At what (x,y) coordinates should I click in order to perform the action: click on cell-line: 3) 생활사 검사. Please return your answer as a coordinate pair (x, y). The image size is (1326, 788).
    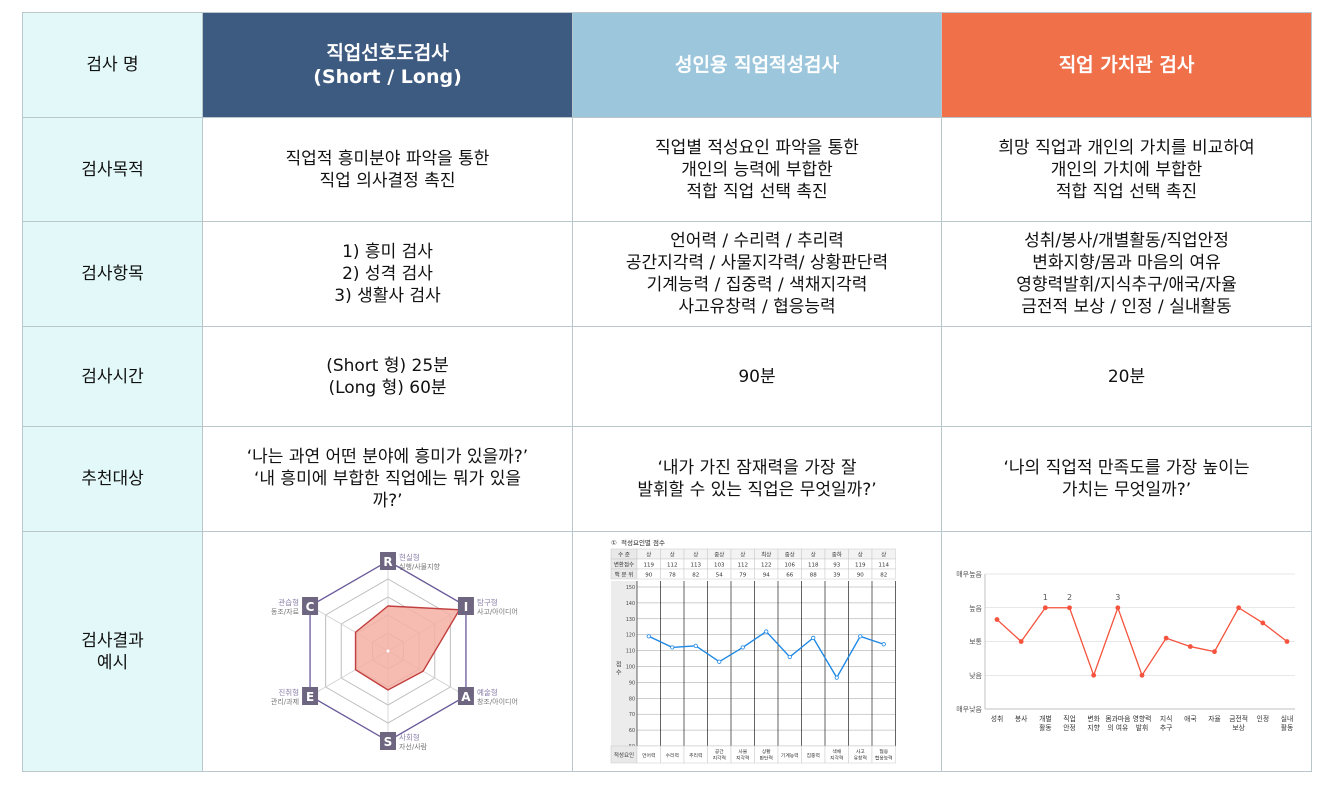
    Looking at the image, I should click on (387, 296).